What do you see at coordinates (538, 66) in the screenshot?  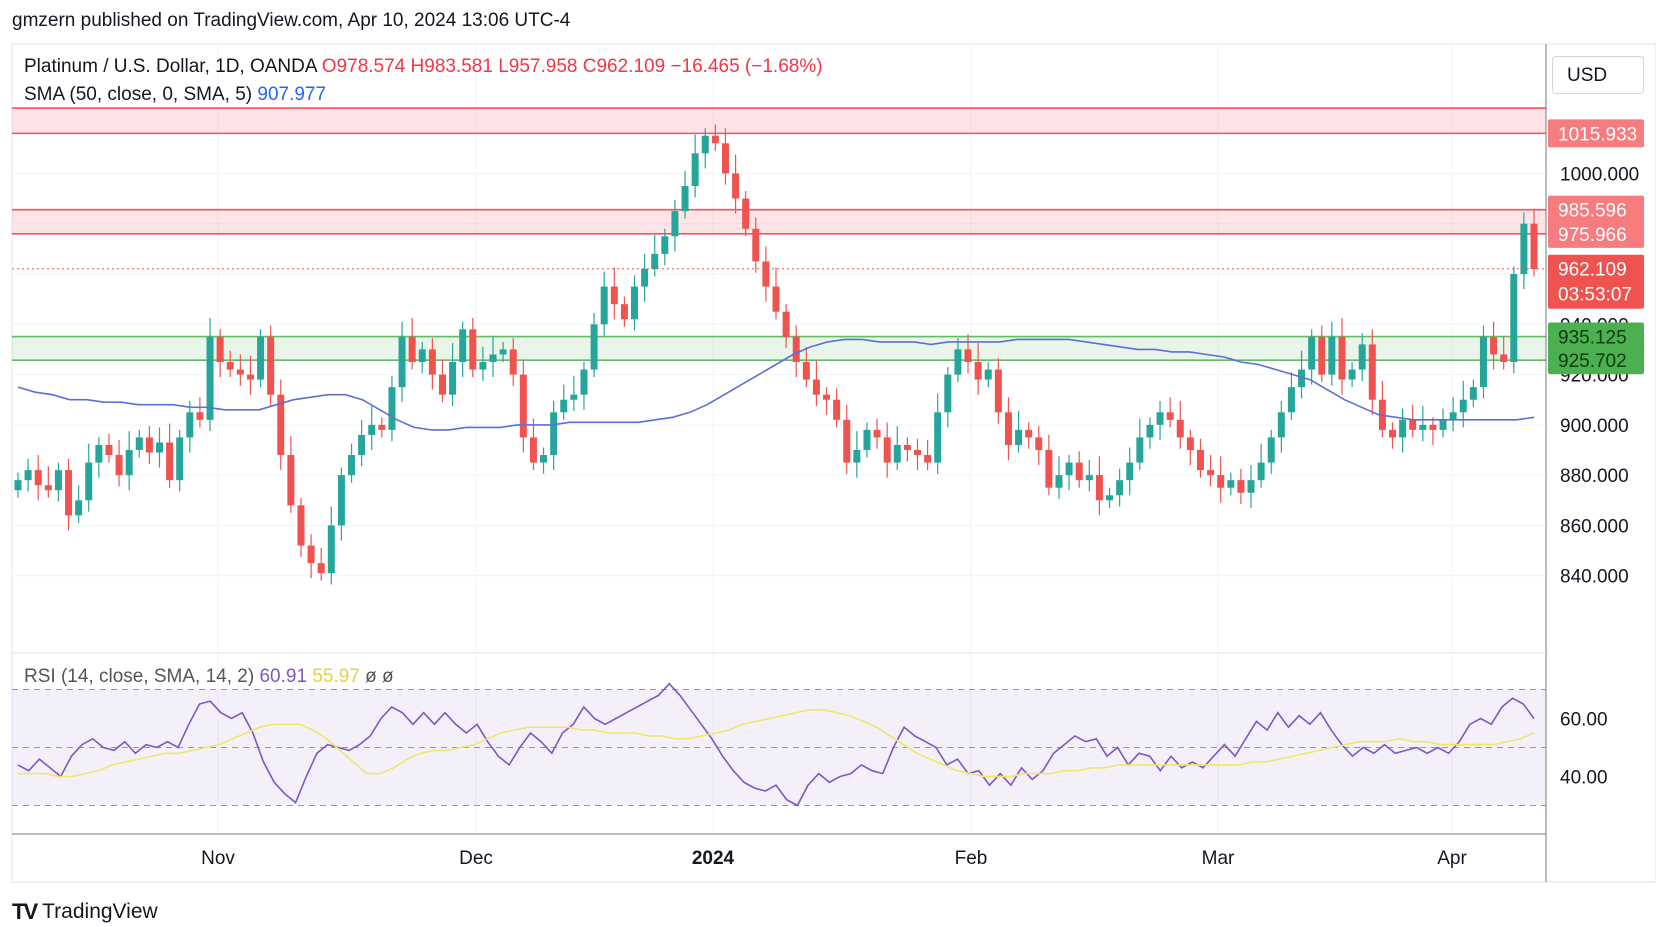 I see `legend-low: L957.958` at bounding box center [538, 66].